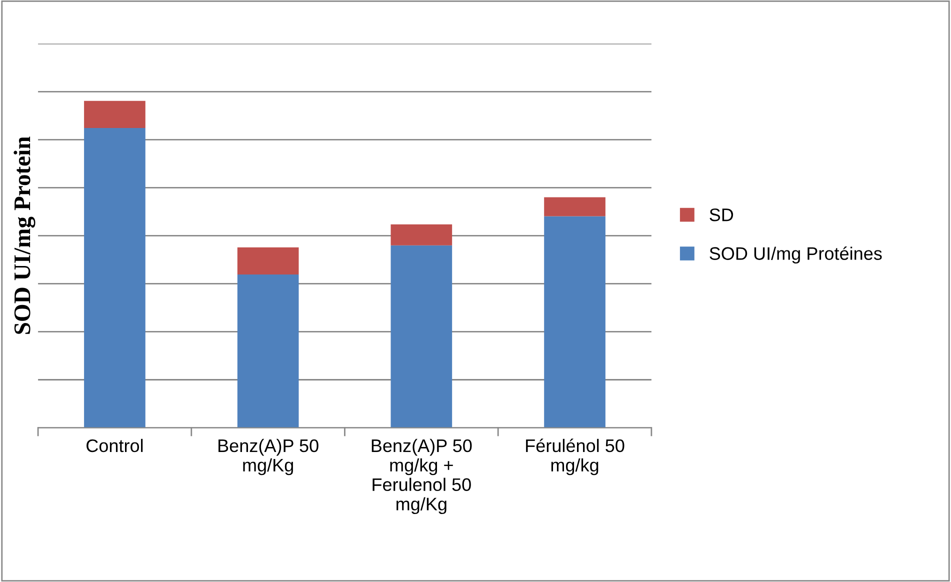 The width and height of the screenshot is (951, 582). What do you see at coordinates (722, 215) in the screenshot?
I see `legend-label: SD` at bounding box center [722, 215].